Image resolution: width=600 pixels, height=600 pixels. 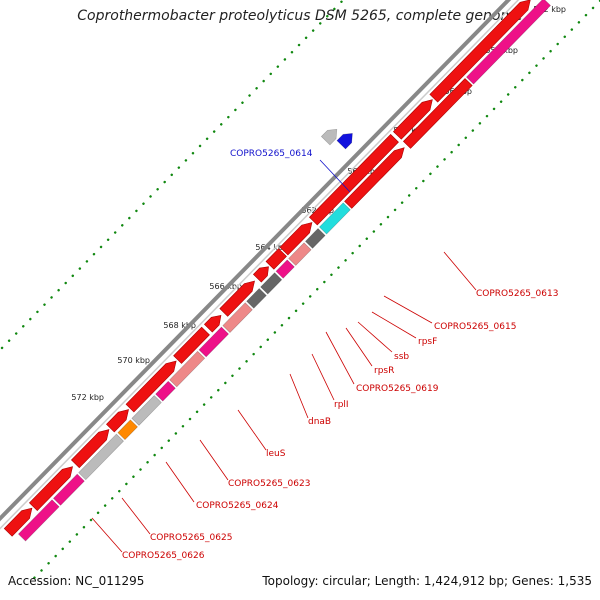 What do you see at coordinates (475, 327) in the screenshot?
I see `label-COPRO5265_0615: COPRO5265_0615` at bounding box center [475, 327].